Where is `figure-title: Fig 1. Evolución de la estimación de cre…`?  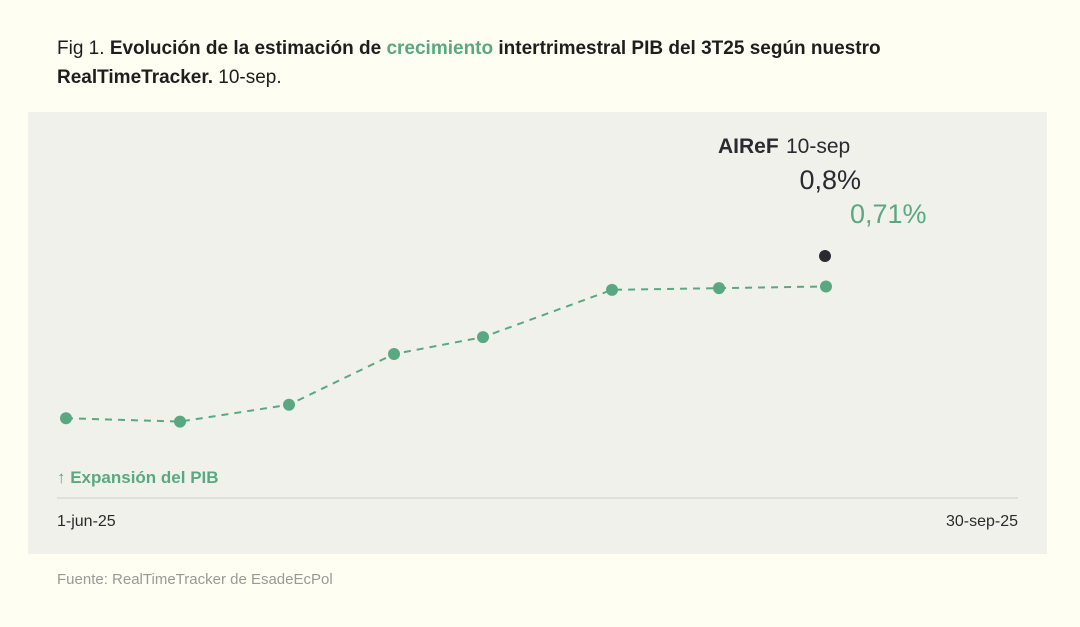
figure-title: Fig 1. Evolución de la estimación de cre… is located at coordinates (542, 63).